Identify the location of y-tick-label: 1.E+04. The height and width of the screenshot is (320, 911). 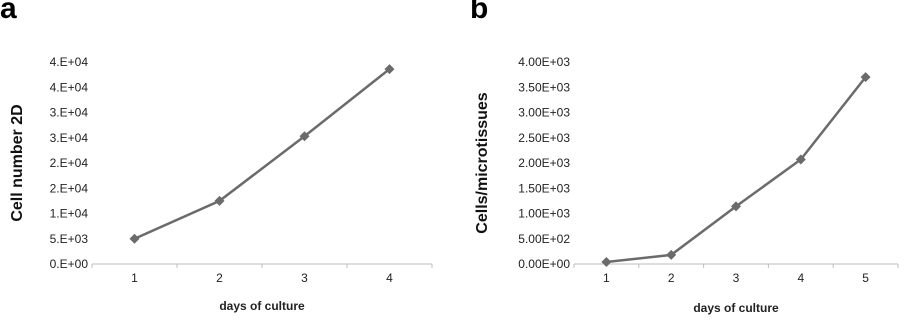
(69, 214).